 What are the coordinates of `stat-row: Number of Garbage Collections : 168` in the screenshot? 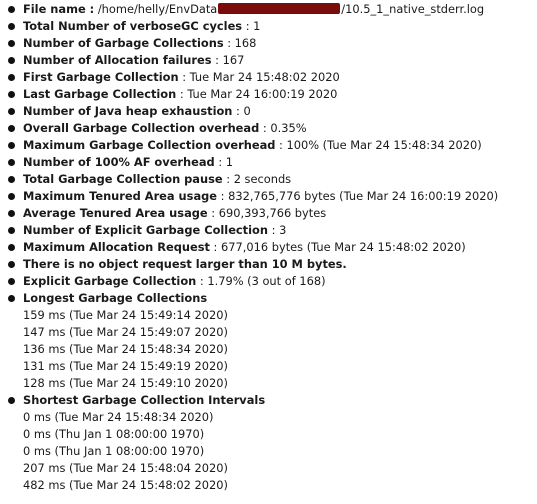 It's located at (268, 43).